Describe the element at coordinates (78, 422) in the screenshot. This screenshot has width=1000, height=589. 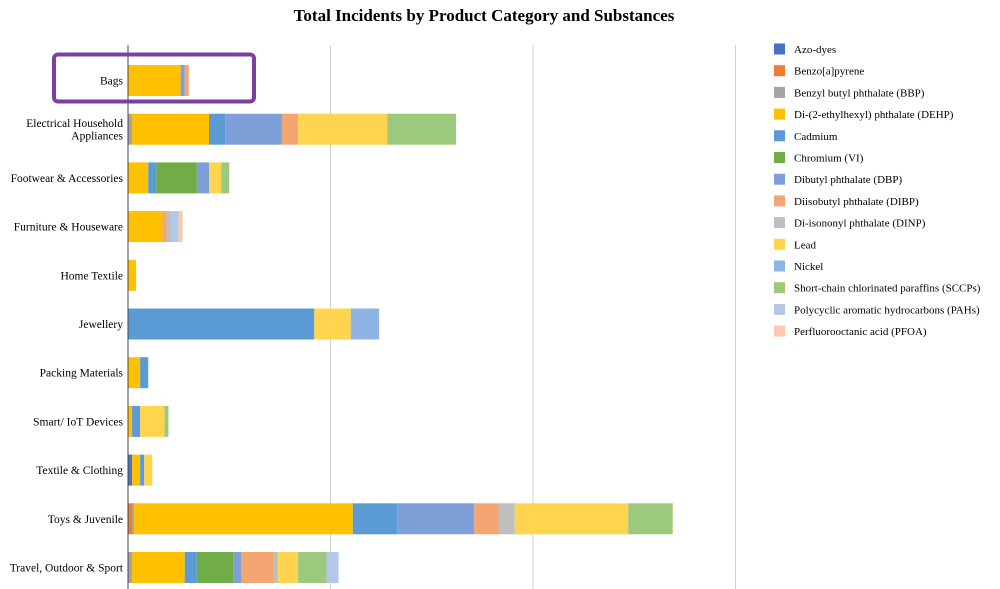
I see `category-label: Smart/ IoT Devices` at that location.